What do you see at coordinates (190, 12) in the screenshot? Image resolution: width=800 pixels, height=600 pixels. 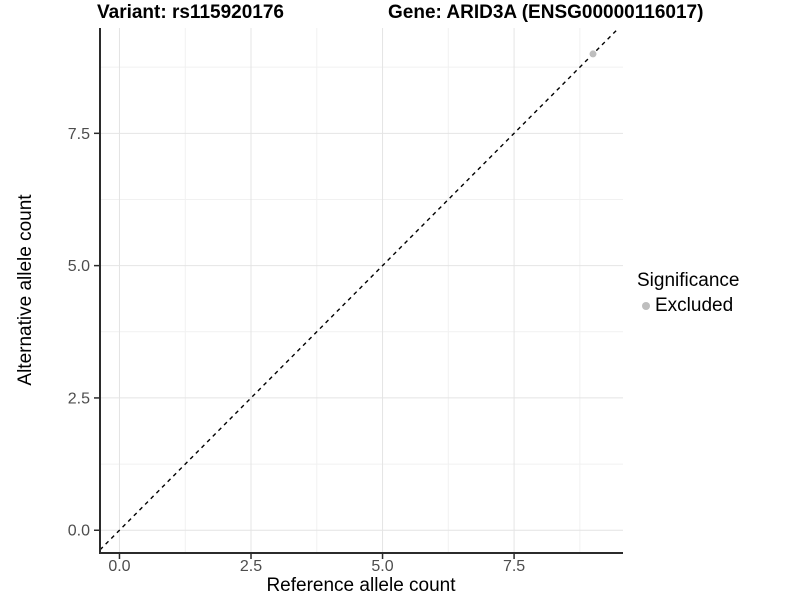 I see `variant-title: Variant: rs115920176` at bounding box center [190, 12].